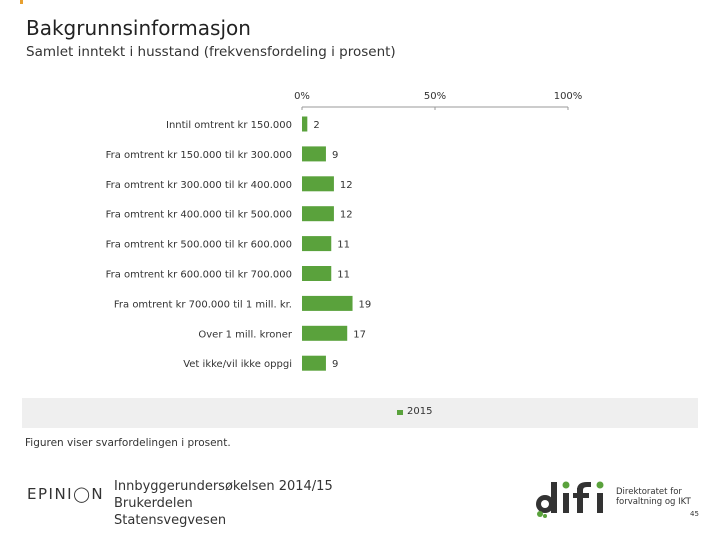 The width and height of the screenshot is (720, 540). What do you see at coordinates (420, 411) in the screenshot?
I see `legend-label-2015: 2015` at bounding box center [420, 411].